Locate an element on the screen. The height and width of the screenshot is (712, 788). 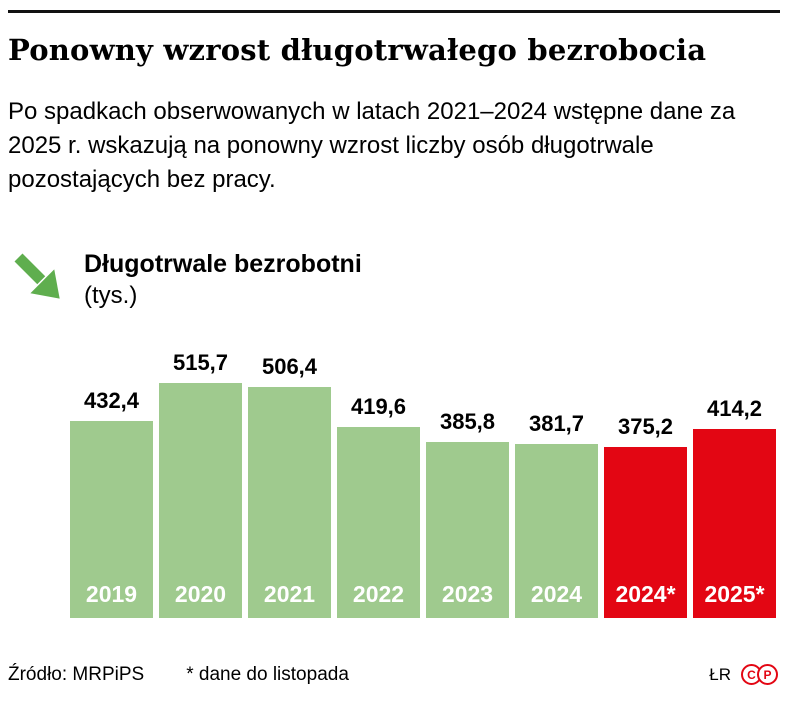
bar-column-2024: 381,7 2024 is located at coordinates (556, 514).